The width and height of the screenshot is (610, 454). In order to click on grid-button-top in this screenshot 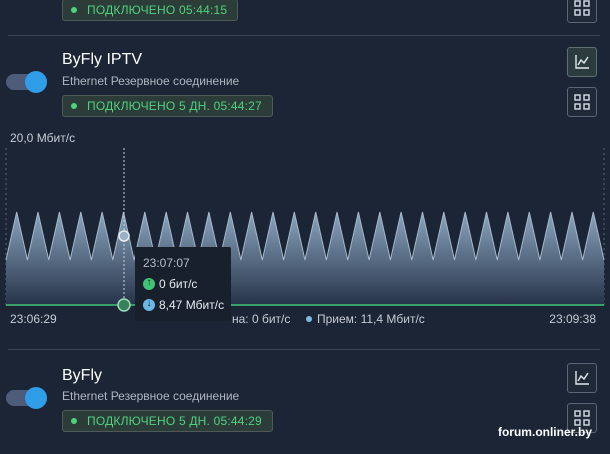, I will do `click(582, 11)`.